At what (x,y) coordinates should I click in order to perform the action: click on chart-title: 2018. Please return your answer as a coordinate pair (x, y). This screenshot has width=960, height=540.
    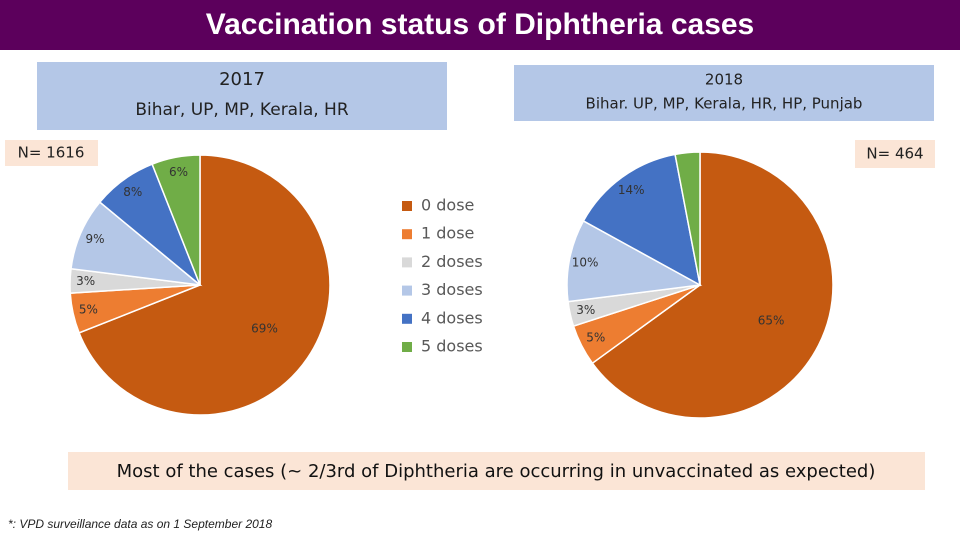
    Looking at the image, I should click on (724, 80).